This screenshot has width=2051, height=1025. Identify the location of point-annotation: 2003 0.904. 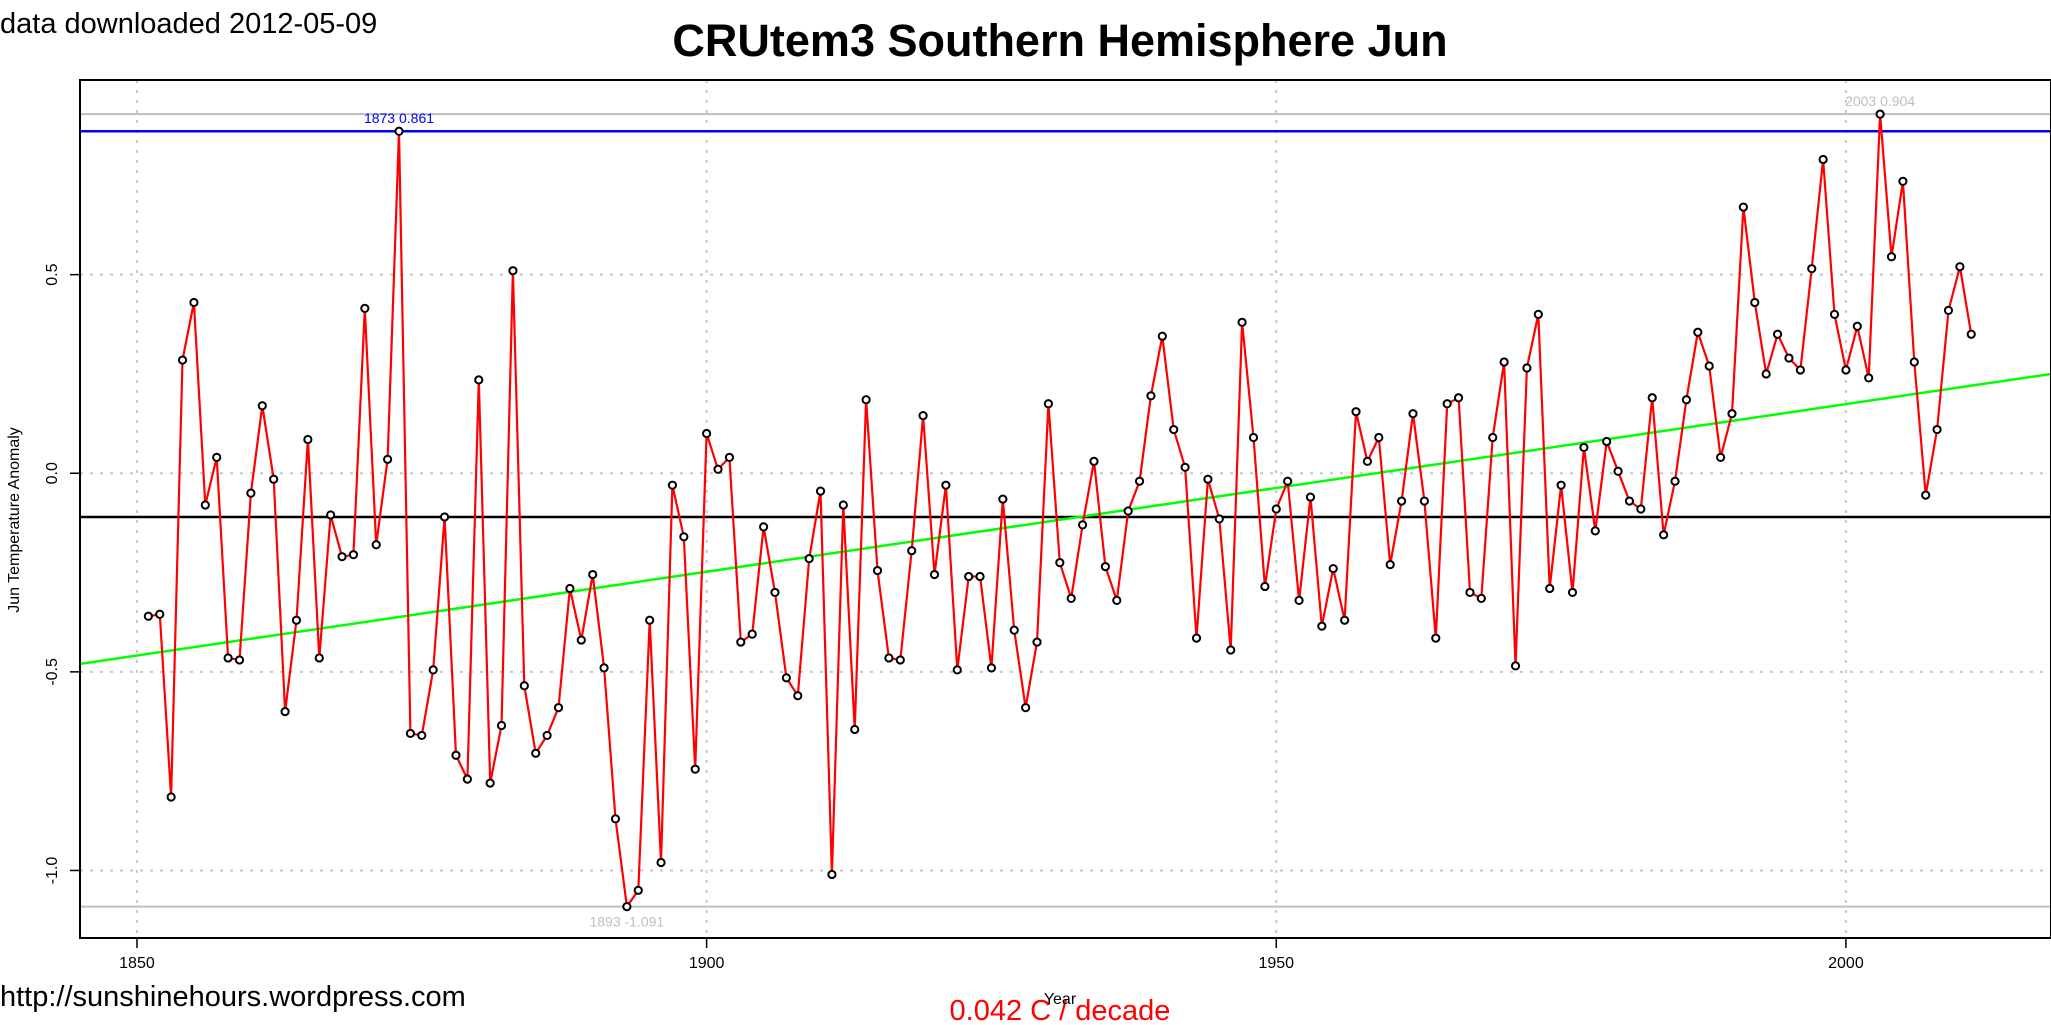
(1880, 101).